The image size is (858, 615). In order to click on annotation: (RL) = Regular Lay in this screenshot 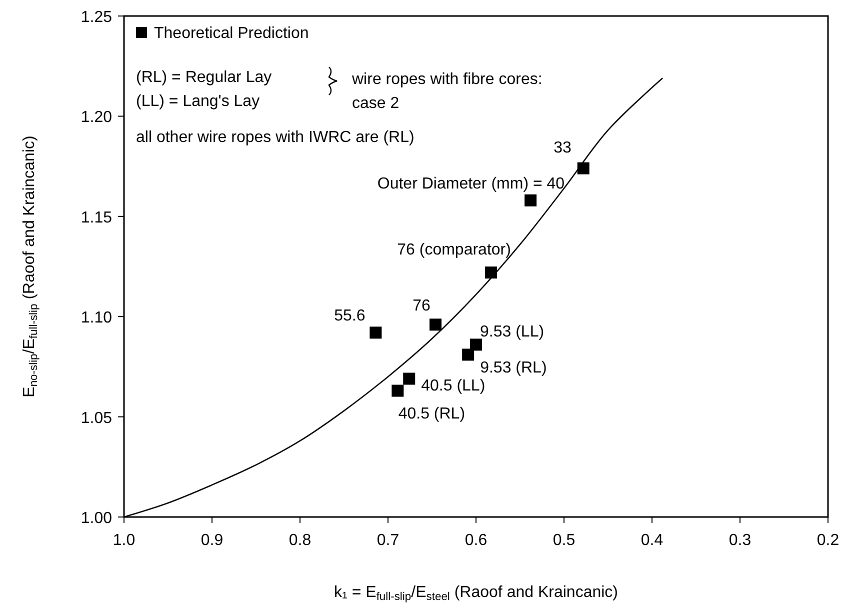, I will do `click(204, 77)`.